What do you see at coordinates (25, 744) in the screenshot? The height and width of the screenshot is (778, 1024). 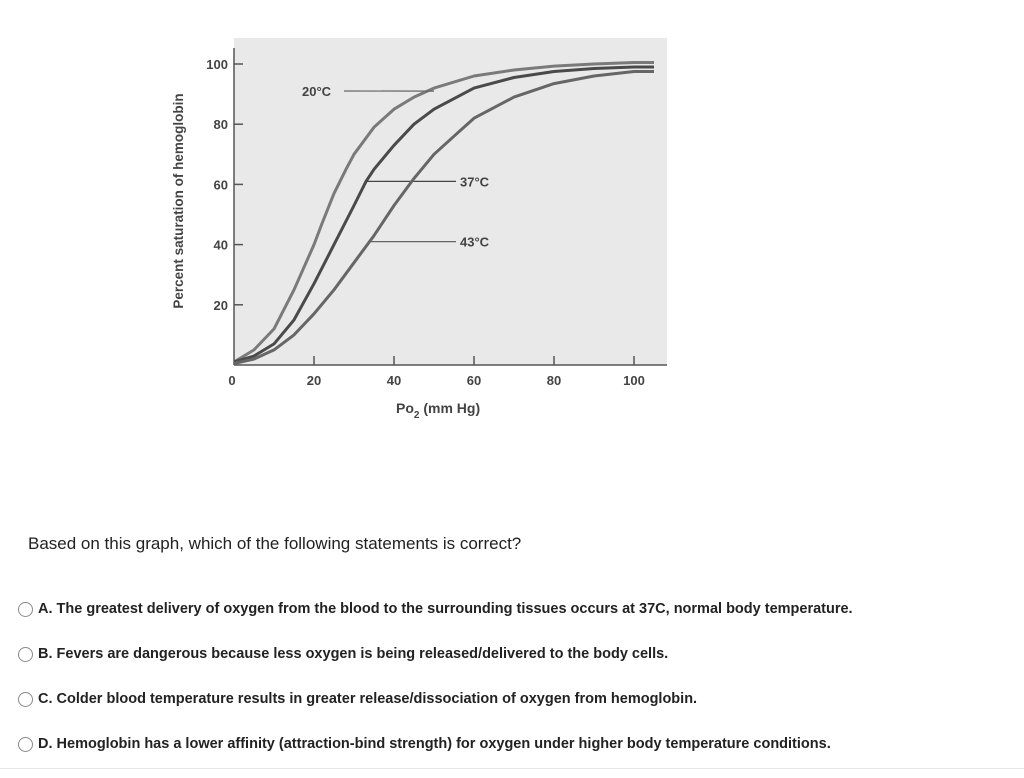 I see `option-d-radio` at bounding box center [25, 744].